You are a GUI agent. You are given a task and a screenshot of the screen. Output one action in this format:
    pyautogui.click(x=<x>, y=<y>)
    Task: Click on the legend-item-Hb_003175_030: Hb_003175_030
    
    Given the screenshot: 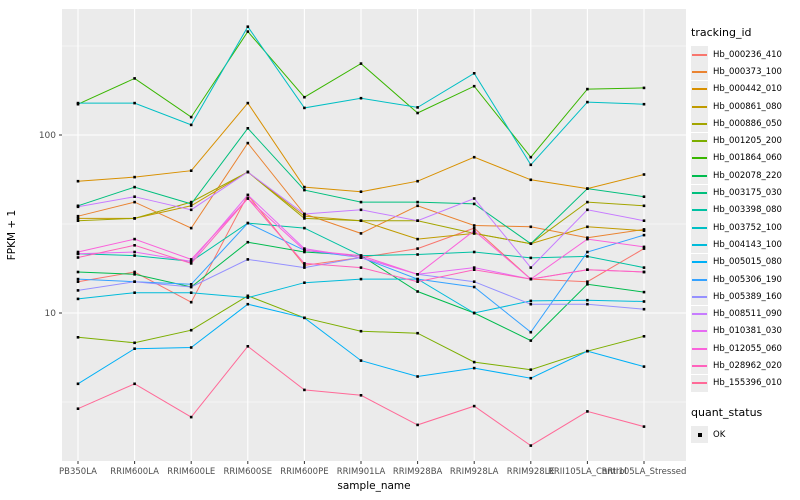 What is the action you would take?
    pyautogui.click(x=745, y=193)
    